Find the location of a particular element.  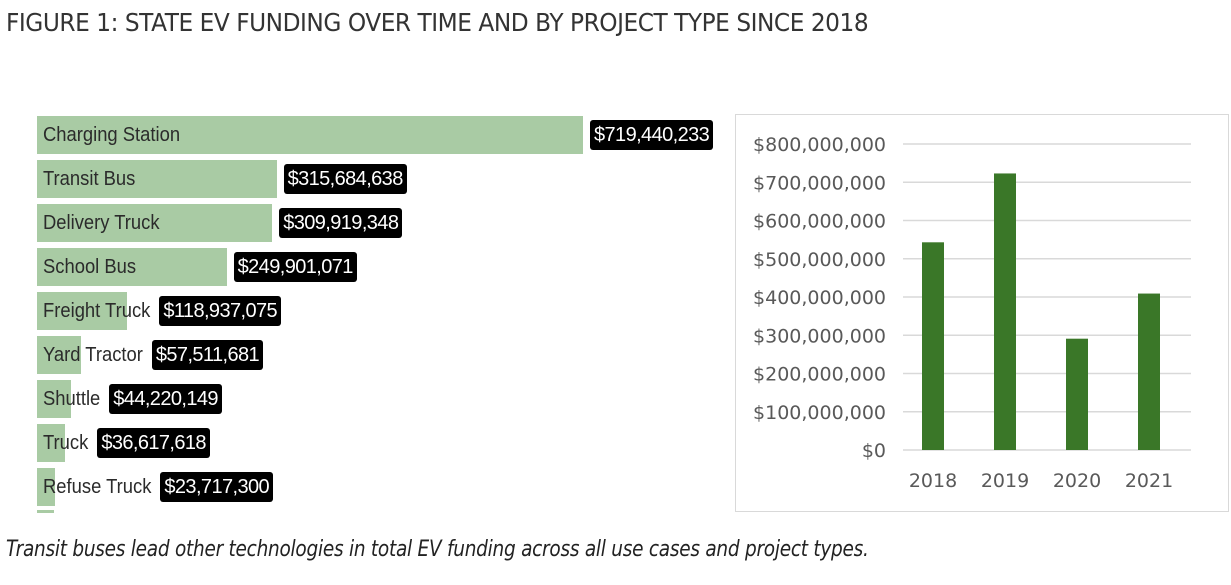

x-tick-label: 2020 is located at coordinates (1077, 481).